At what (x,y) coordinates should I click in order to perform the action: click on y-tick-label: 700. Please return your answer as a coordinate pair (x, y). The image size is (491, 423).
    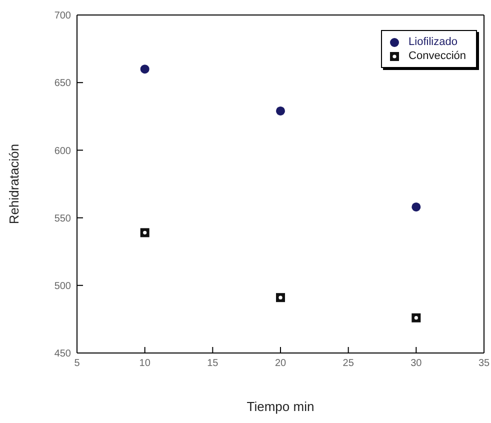
    Looking at the image, I should click on (63, 16).